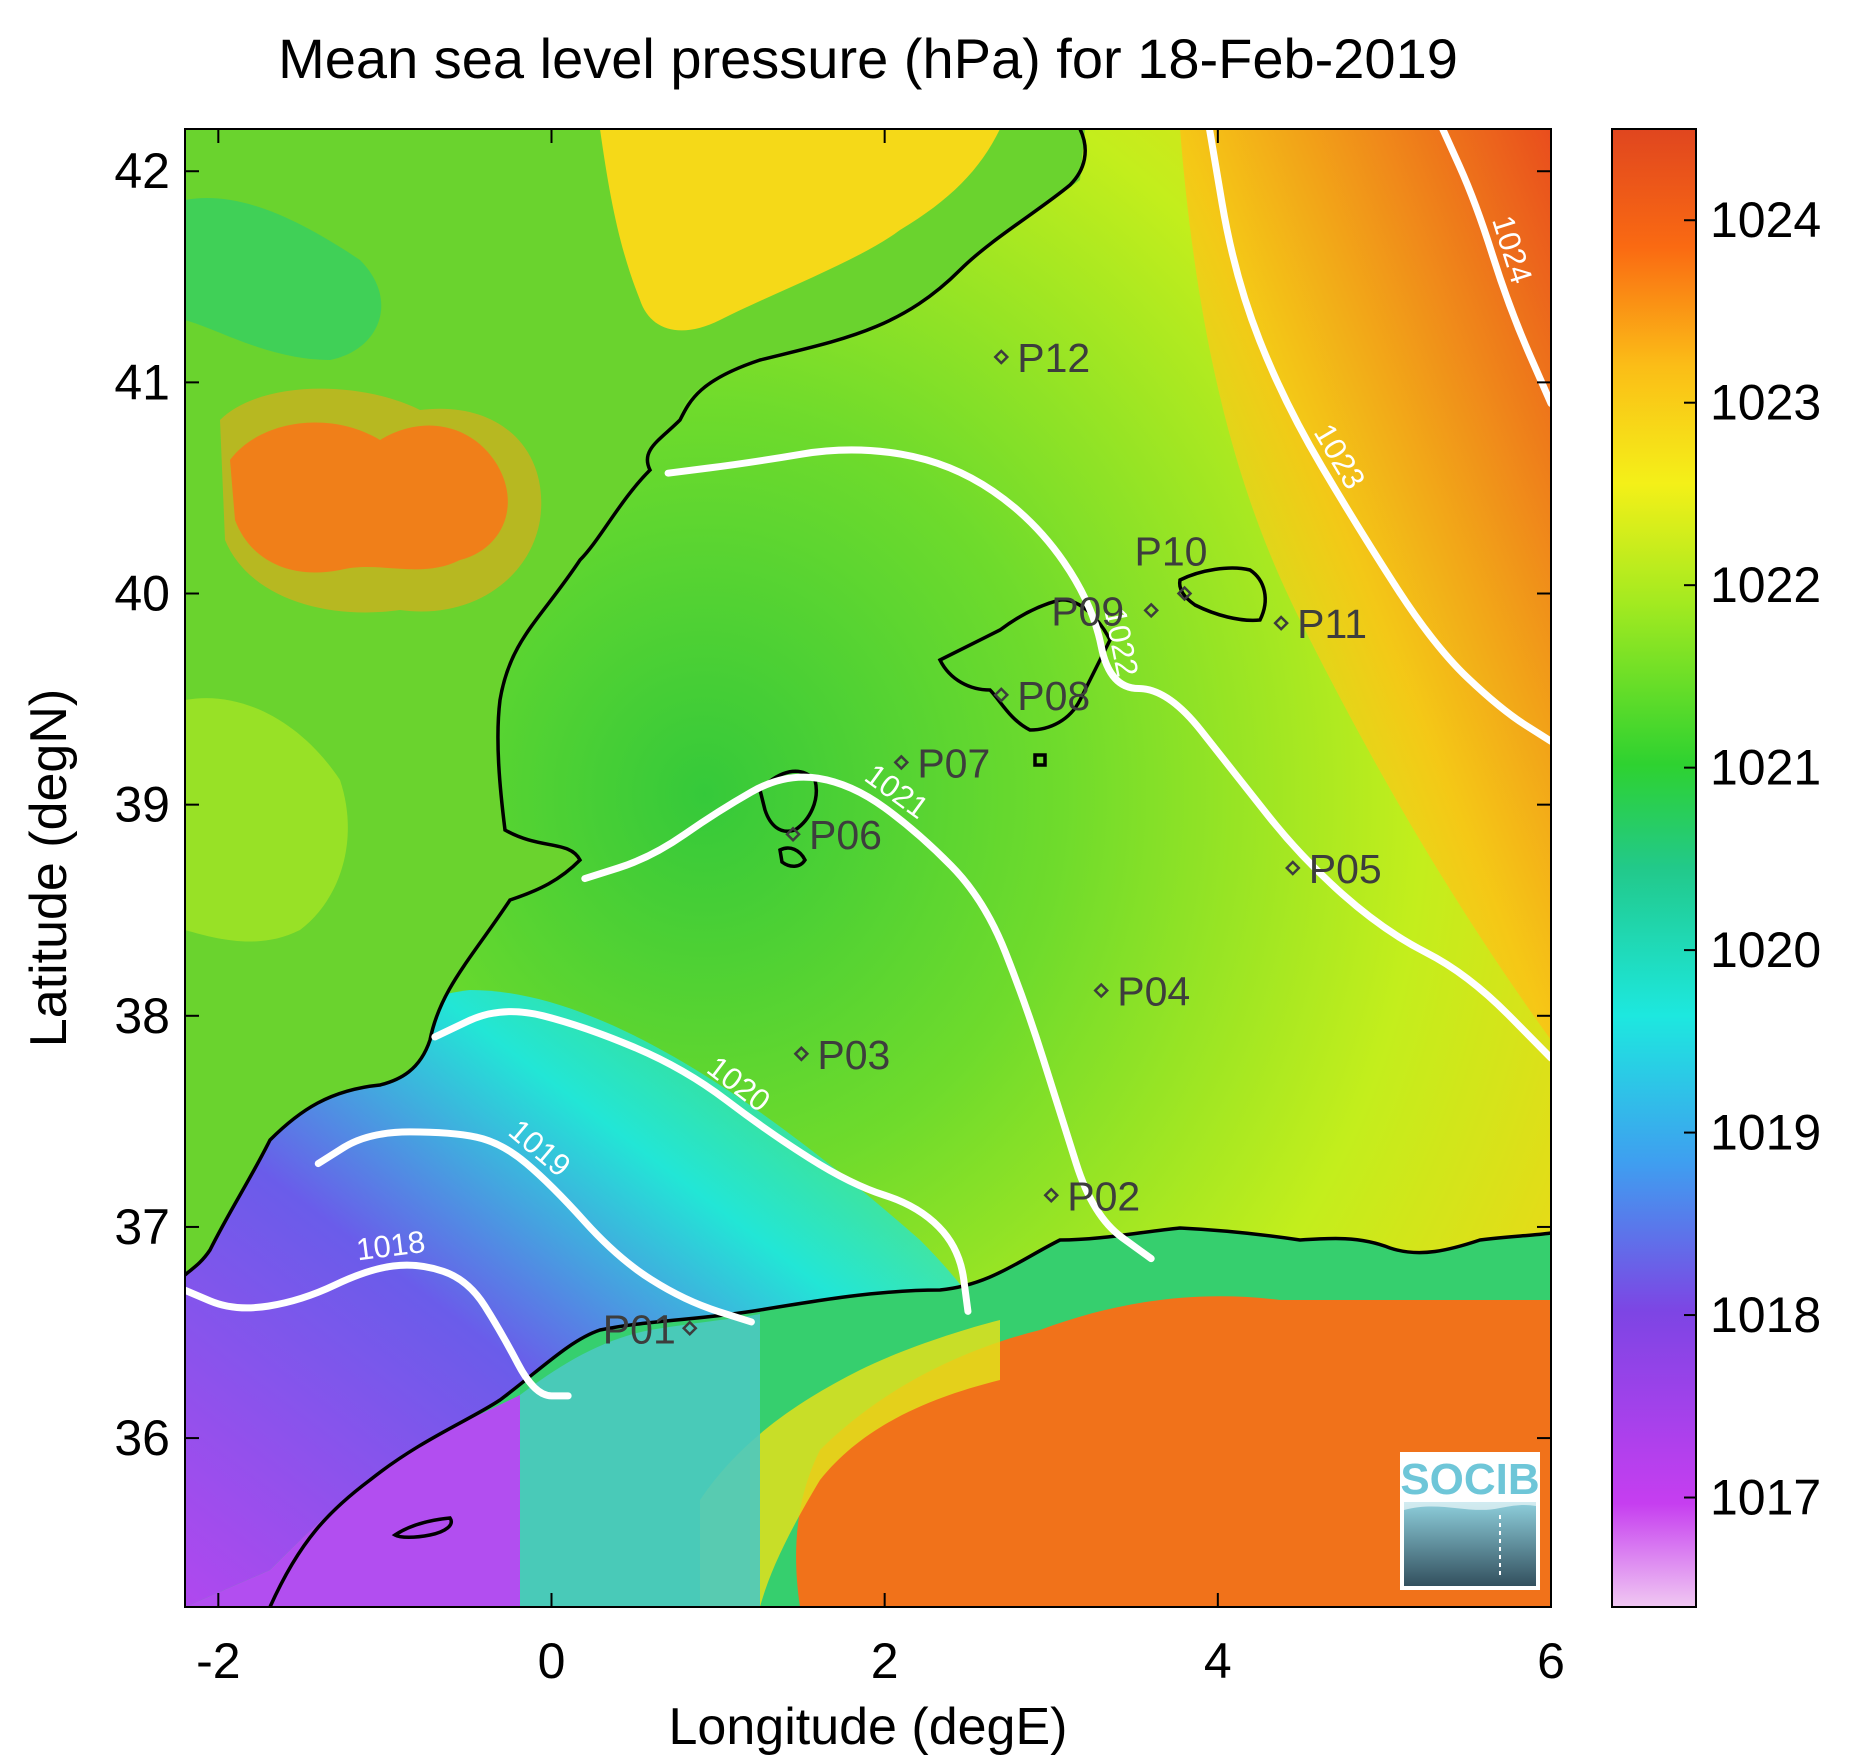 The width and height of the screenshot is (1854, 1758). I want to click on y-axis-label: Latitude (degN), so click(49, 868).